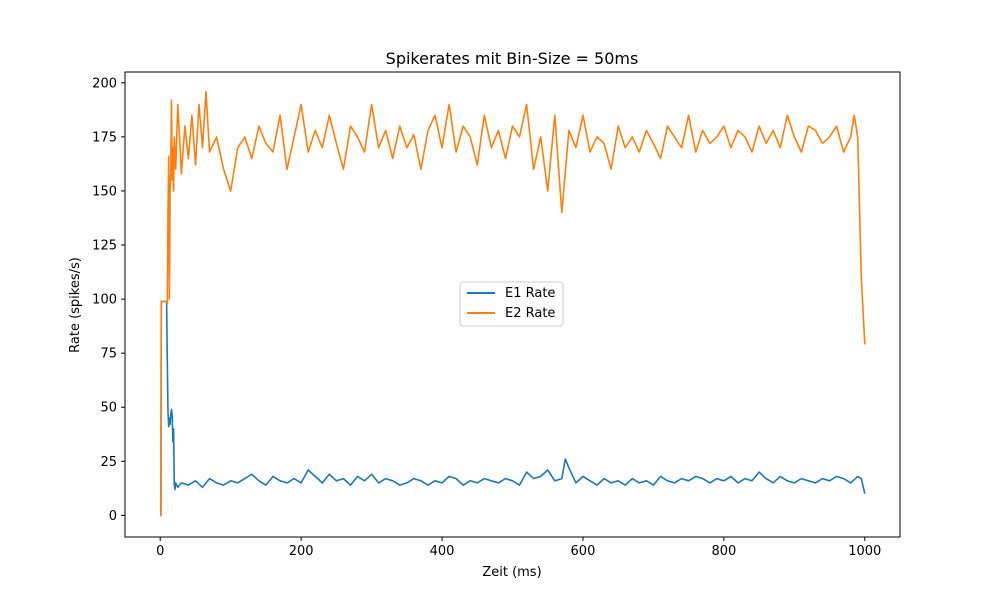 Image resolution: width=1000 pixels, height=600 pixels. What do you see at coordinates (301, 551) in the screenshot?
I see `x-tick-label: 200` at bounding box center [301, 551].